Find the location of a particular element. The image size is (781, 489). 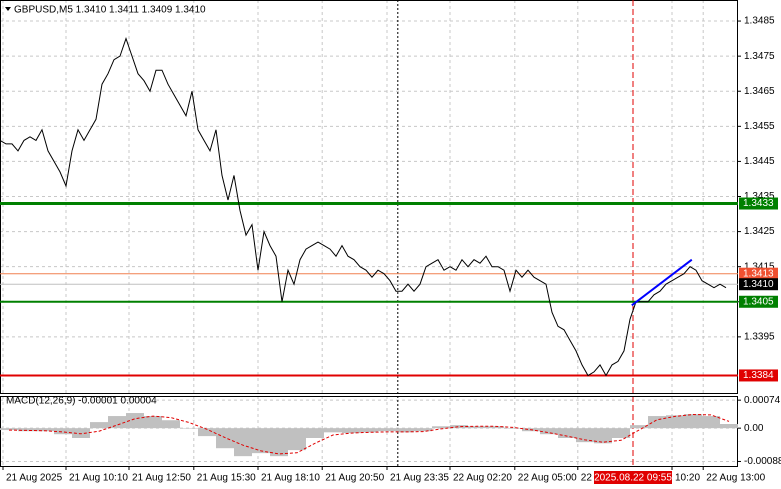

crosshair-label-box is located at coordinates (633, 477).